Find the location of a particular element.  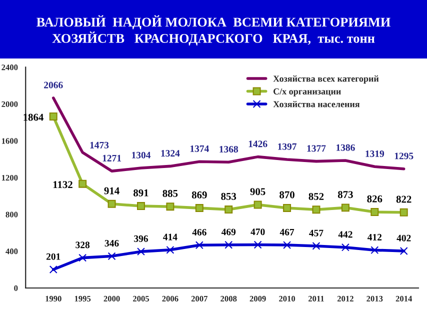

data-label: 891 is located at coordinates (141, 192).